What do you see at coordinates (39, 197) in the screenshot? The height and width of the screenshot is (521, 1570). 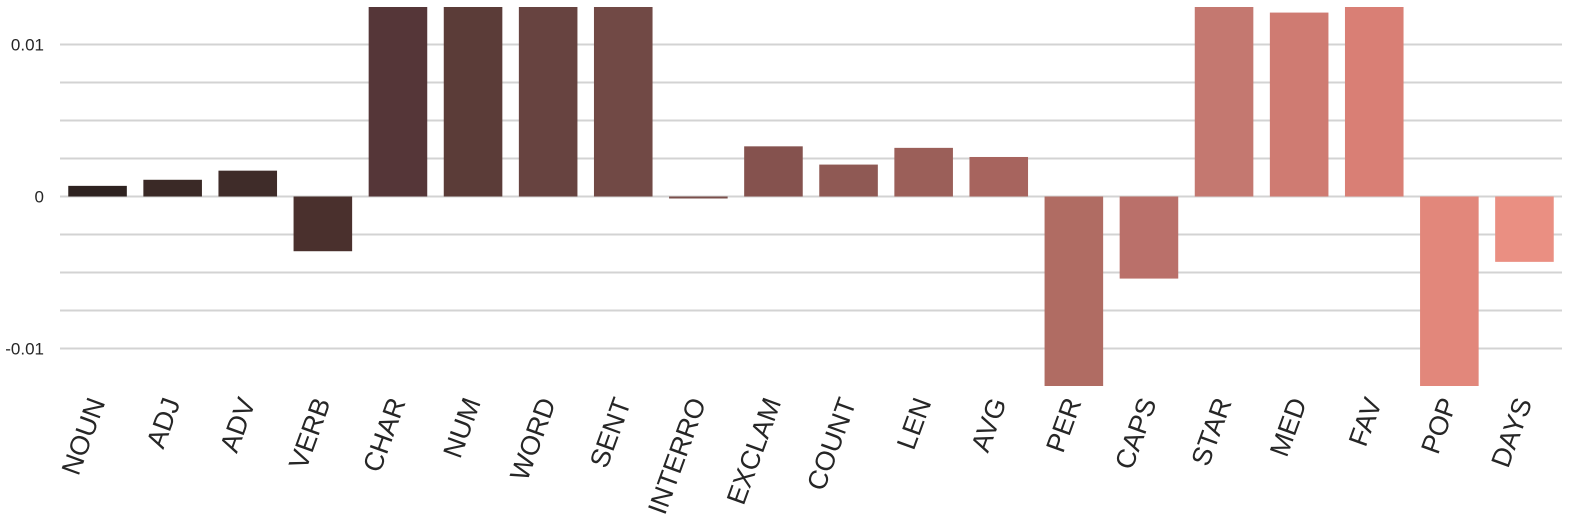 I see `y-tick-label: 0` at bounding box center [39, 197].